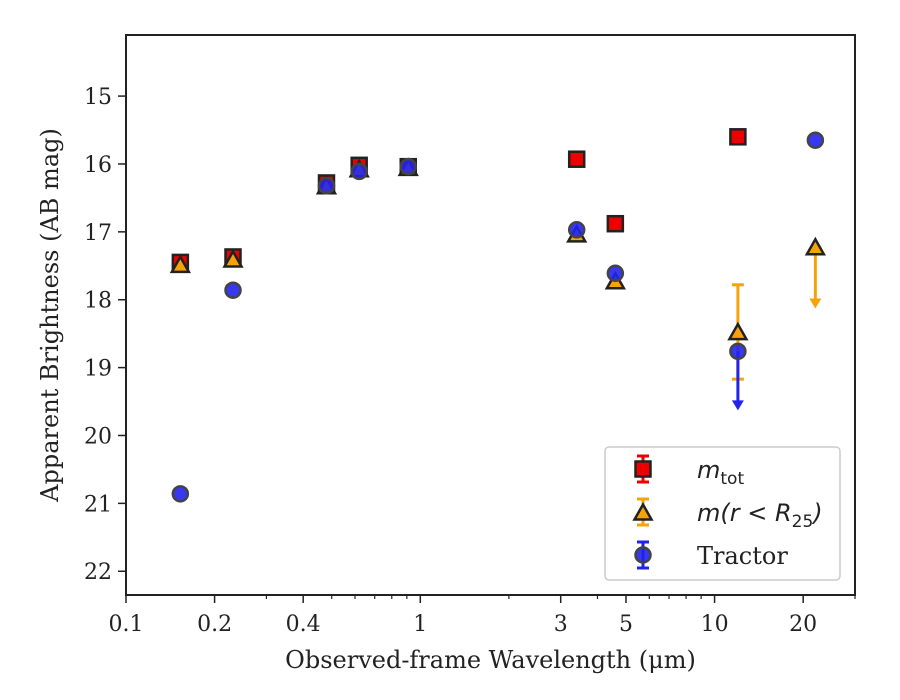 This screenshot has width=900, height=700. I want to click on y-tick-label: 16, so click(98, 165).